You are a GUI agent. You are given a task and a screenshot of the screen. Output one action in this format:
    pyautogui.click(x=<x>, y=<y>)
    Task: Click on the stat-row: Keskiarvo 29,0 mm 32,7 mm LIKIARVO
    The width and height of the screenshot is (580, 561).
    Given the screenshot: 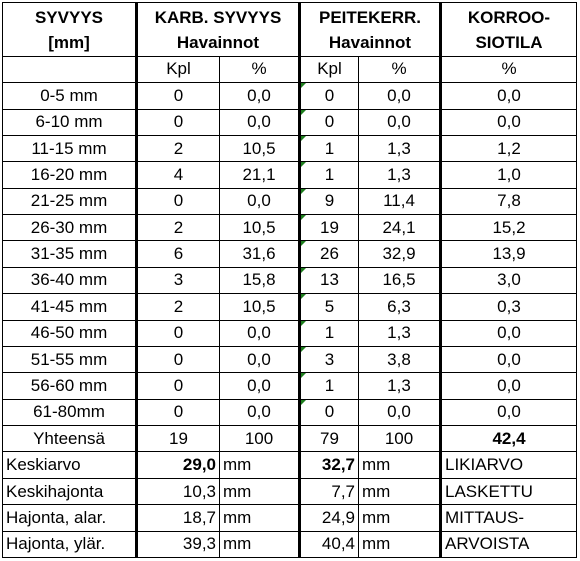 What is the action you would take?
    pyautogui.click(x=289, y=465)
    